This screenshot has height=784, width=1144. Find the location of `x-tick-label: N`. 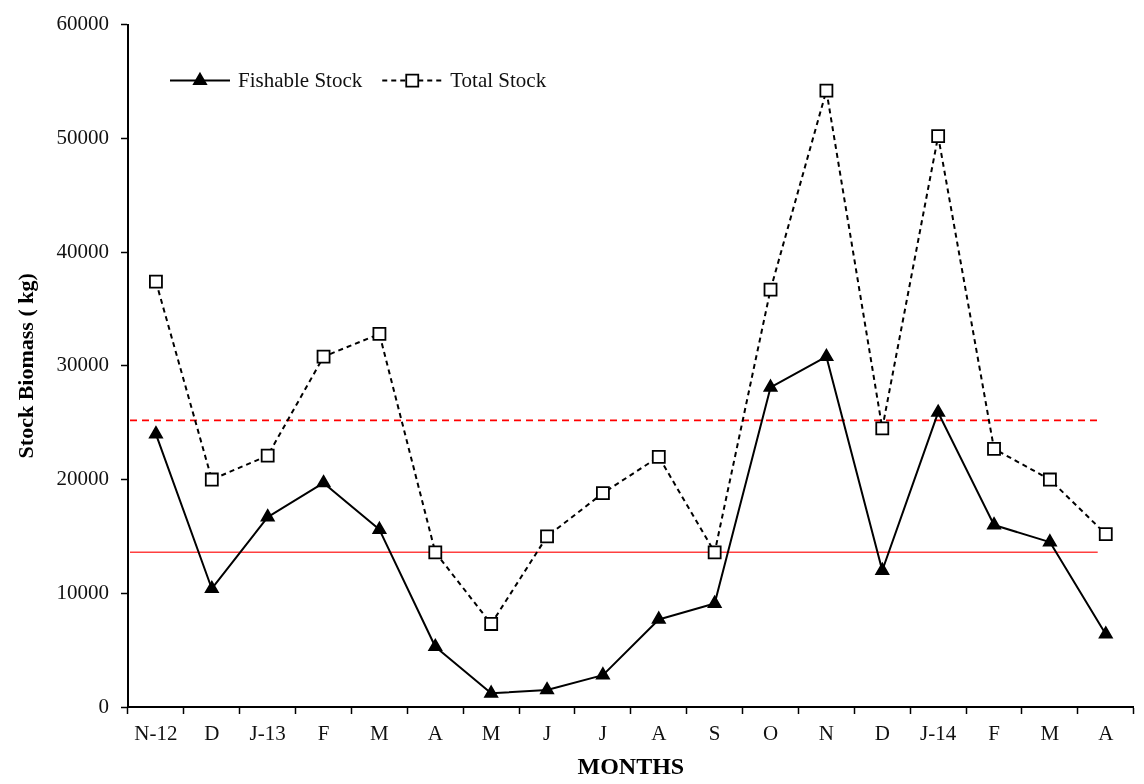

x-tick-label: N is located at coordinates (826, 733).